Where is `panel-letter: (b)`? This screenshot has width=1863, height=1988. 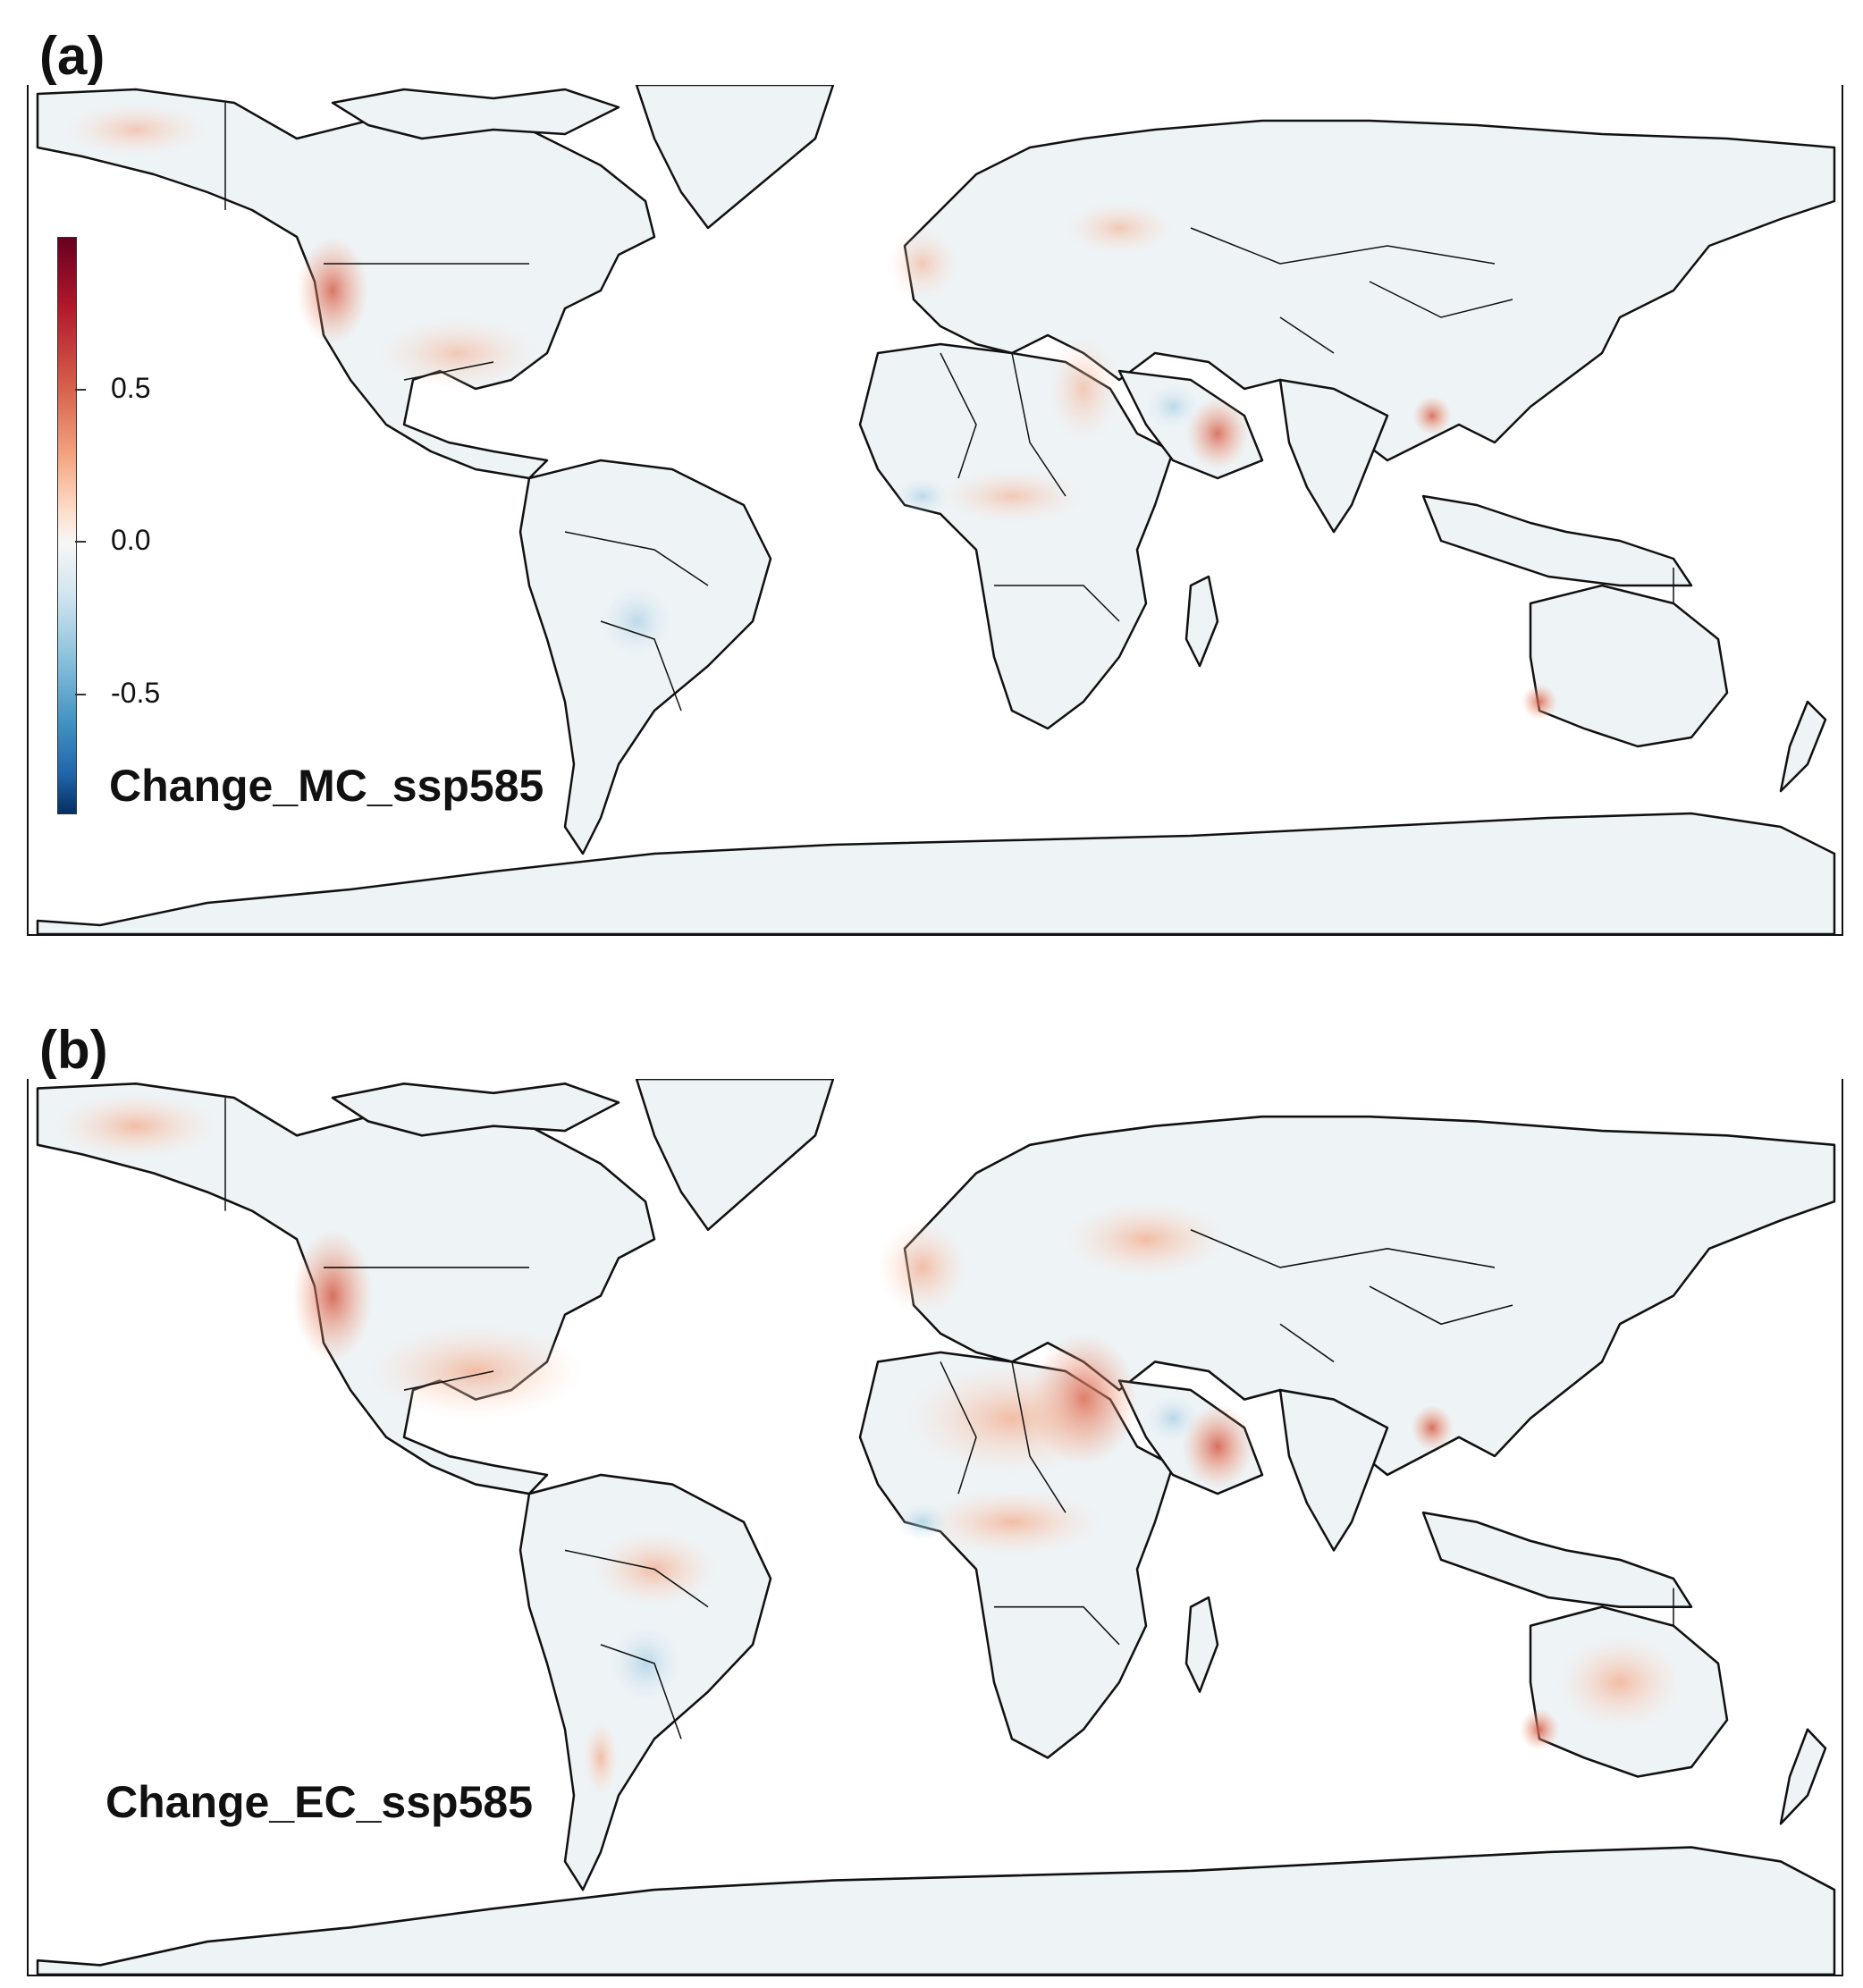
panel-letter: (b) is located at coordinates (74, 1050).